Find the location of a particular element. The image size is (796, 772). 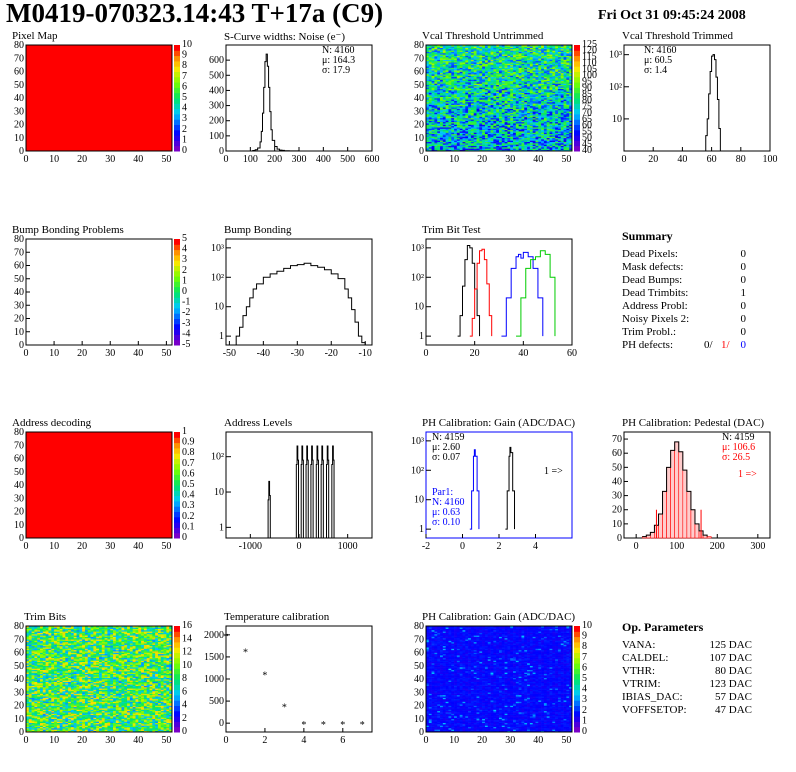

x-tick-label: 40 is located at coordinates (523, 353).